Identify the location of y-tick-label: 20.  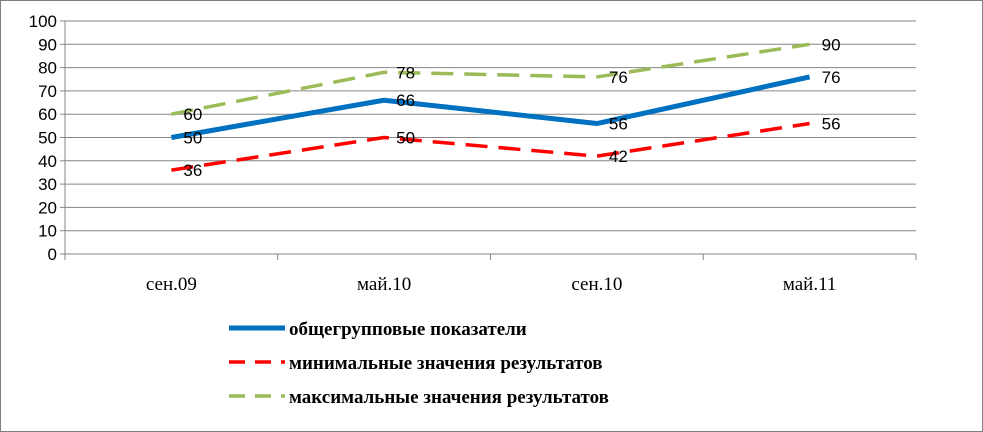
(47, 207).